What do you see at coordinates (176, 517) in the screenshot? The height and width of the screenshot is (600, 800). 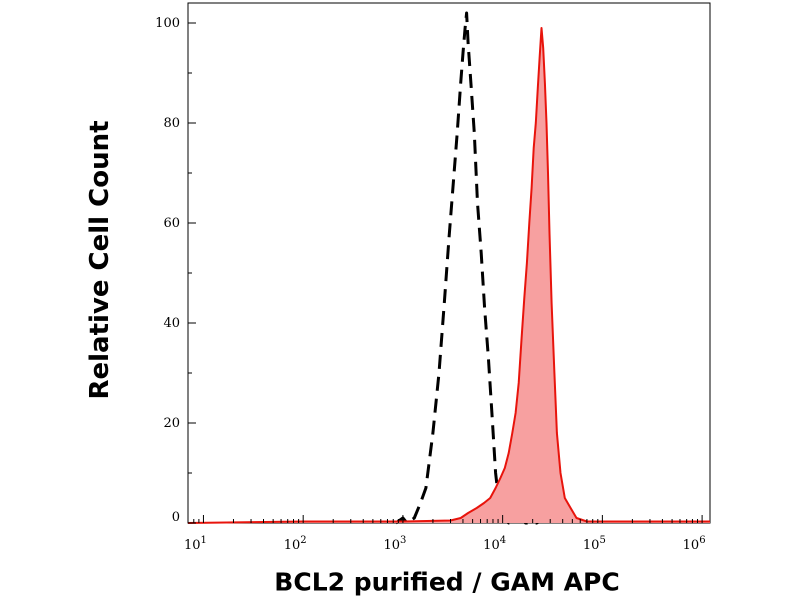 I see `y-tick-label: 0` at bounding box center [176, 517].